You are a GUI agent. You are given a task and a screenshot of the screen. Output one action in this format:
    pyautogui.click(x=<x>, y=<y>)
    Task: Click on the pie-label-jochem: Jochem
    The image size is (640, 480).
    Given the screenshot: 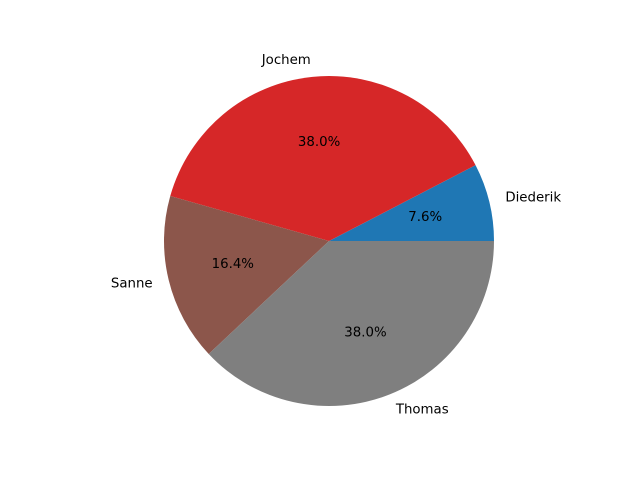 What is the action you would take?
    pyautogui.click(x=286, y=60)
    